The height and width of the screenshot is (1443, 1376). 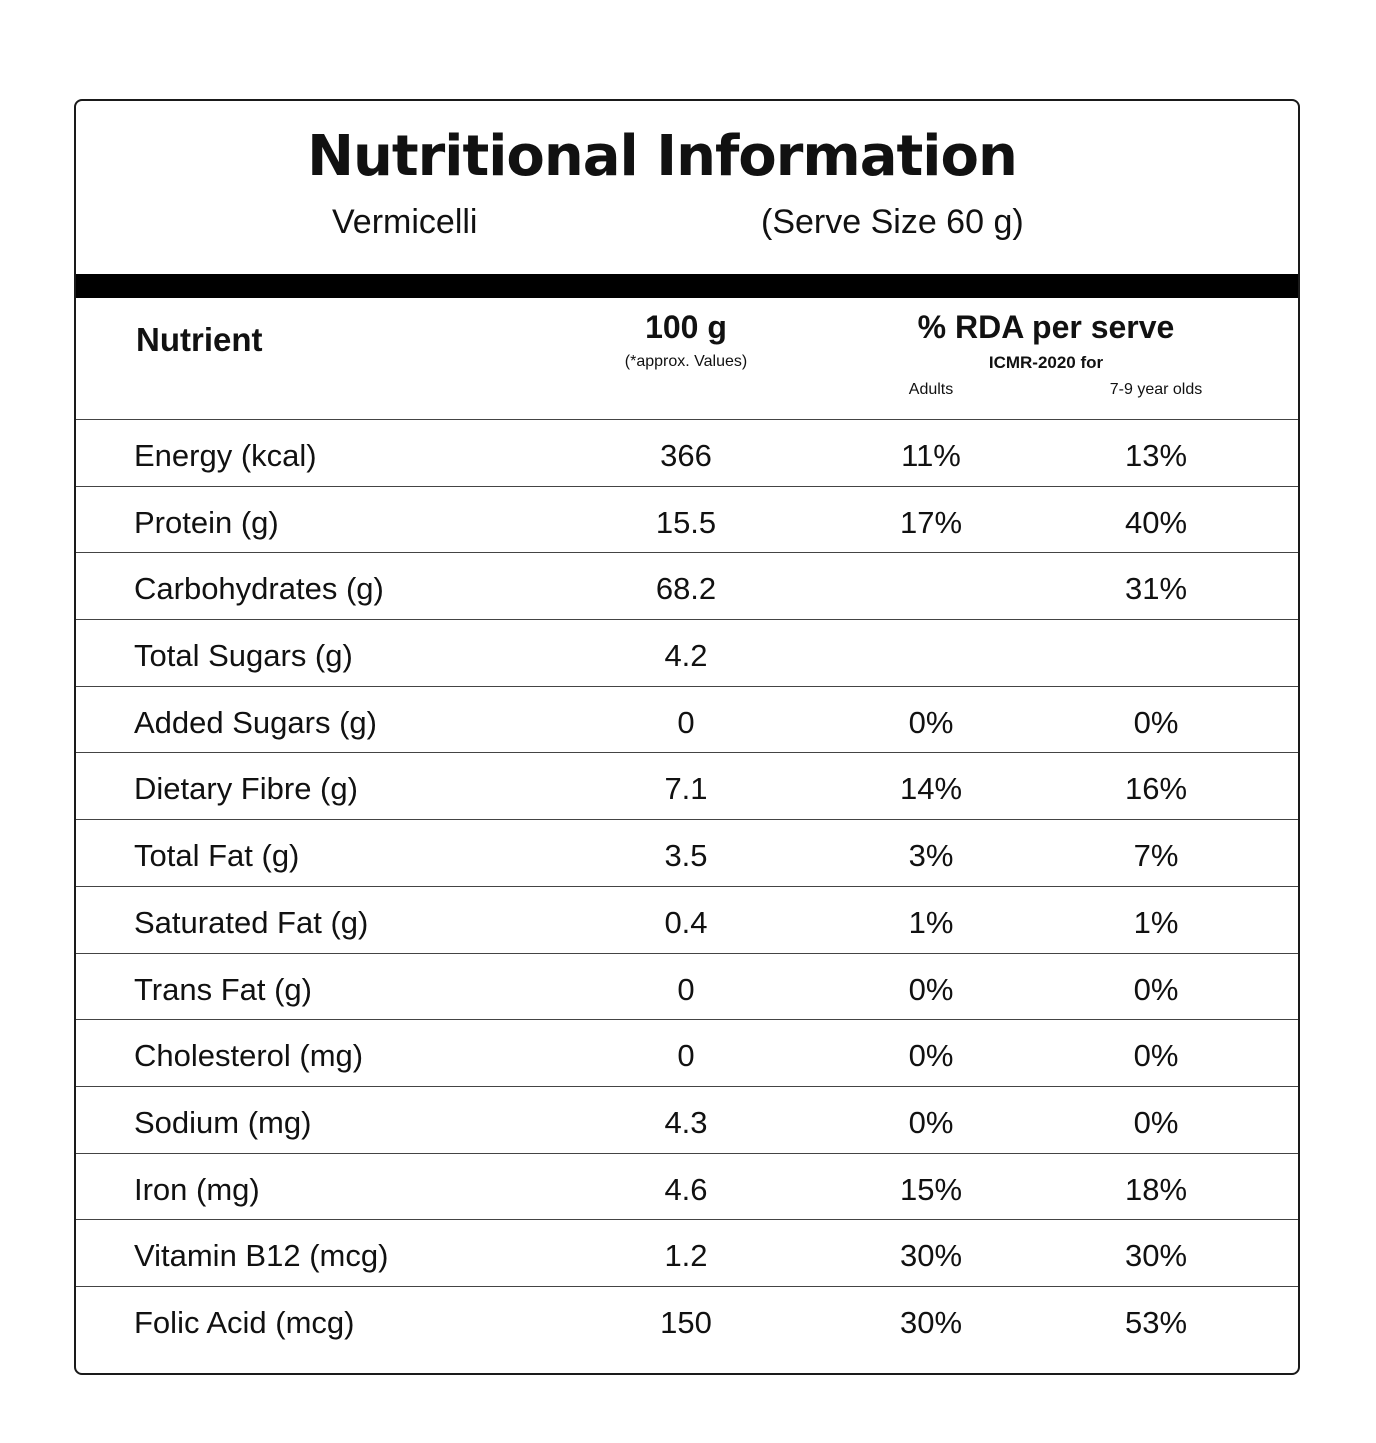 I want to click on table-row: Total Fat (g) 3.5 3% 7%, so click(x=687, y=852).